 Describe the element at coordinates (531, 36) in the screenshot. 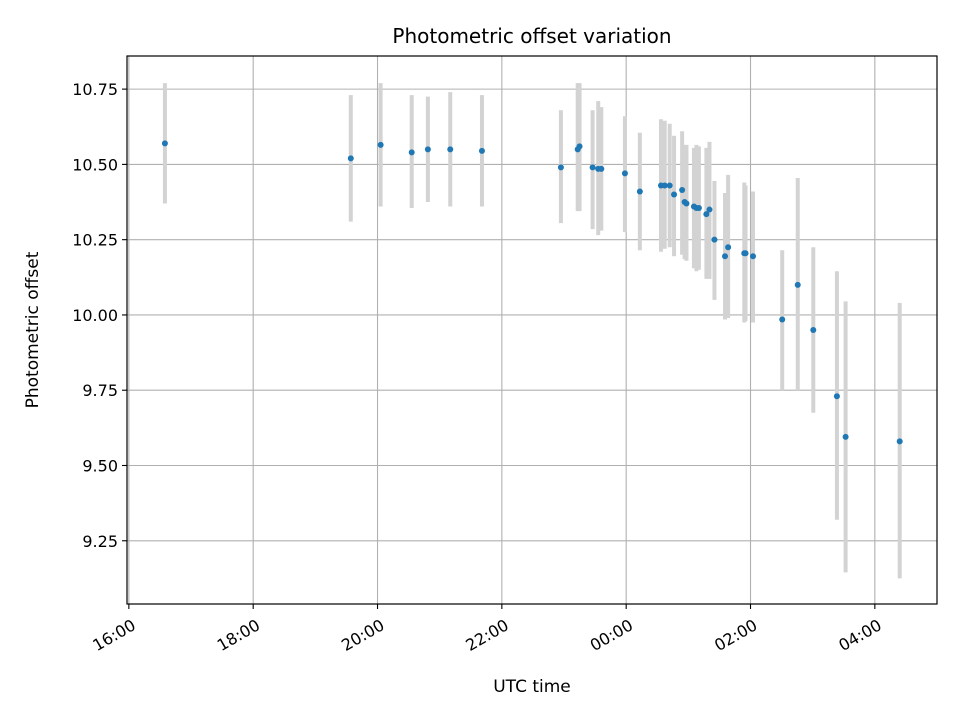

I see `chart-title: Photometric offset variation` at that location.